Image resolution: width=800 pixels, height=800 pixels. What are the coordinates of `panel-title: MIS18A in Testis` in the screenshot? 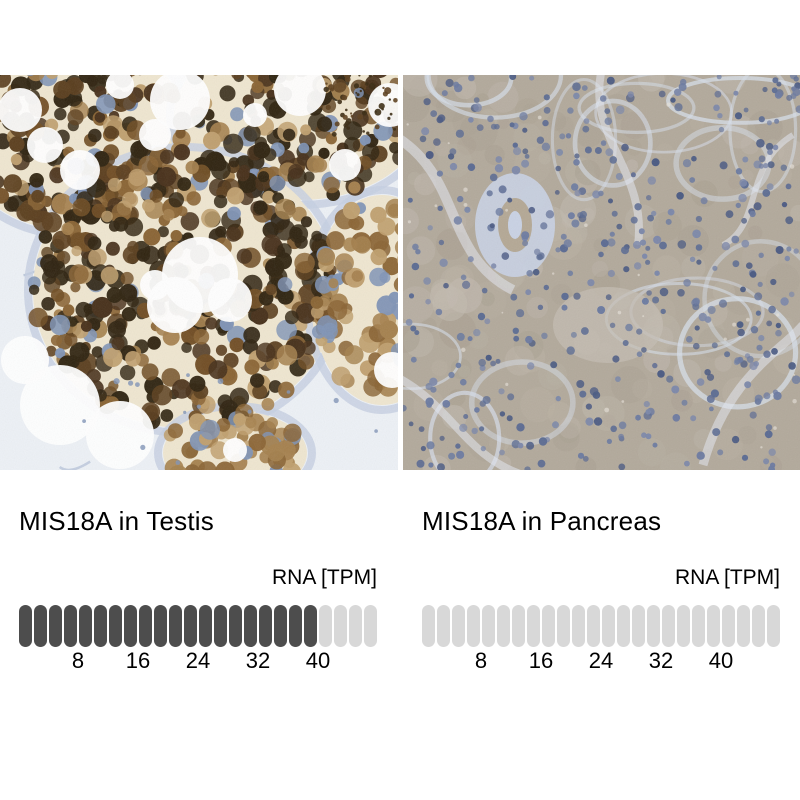 It's located at (116, 521).